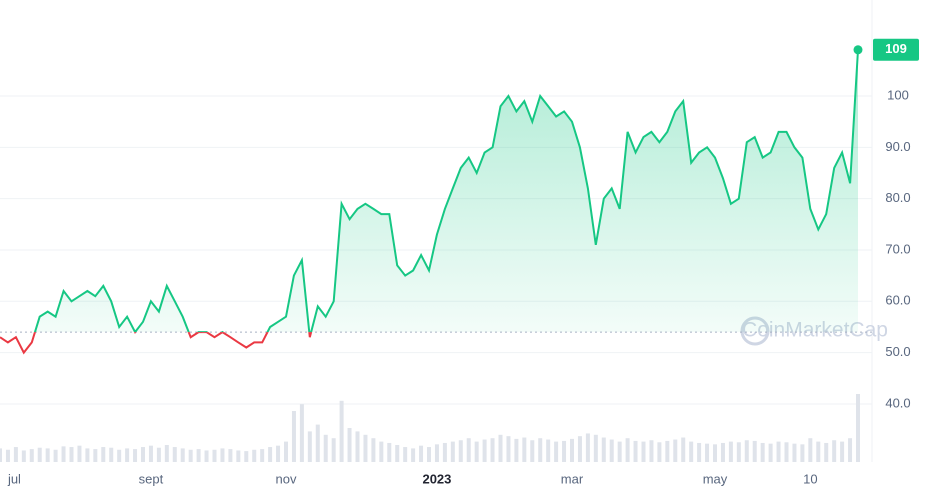 Image resolution: width=925 pixels, height=495 pixels. I want to click on x-tick-label: mar, so click(572, 478).